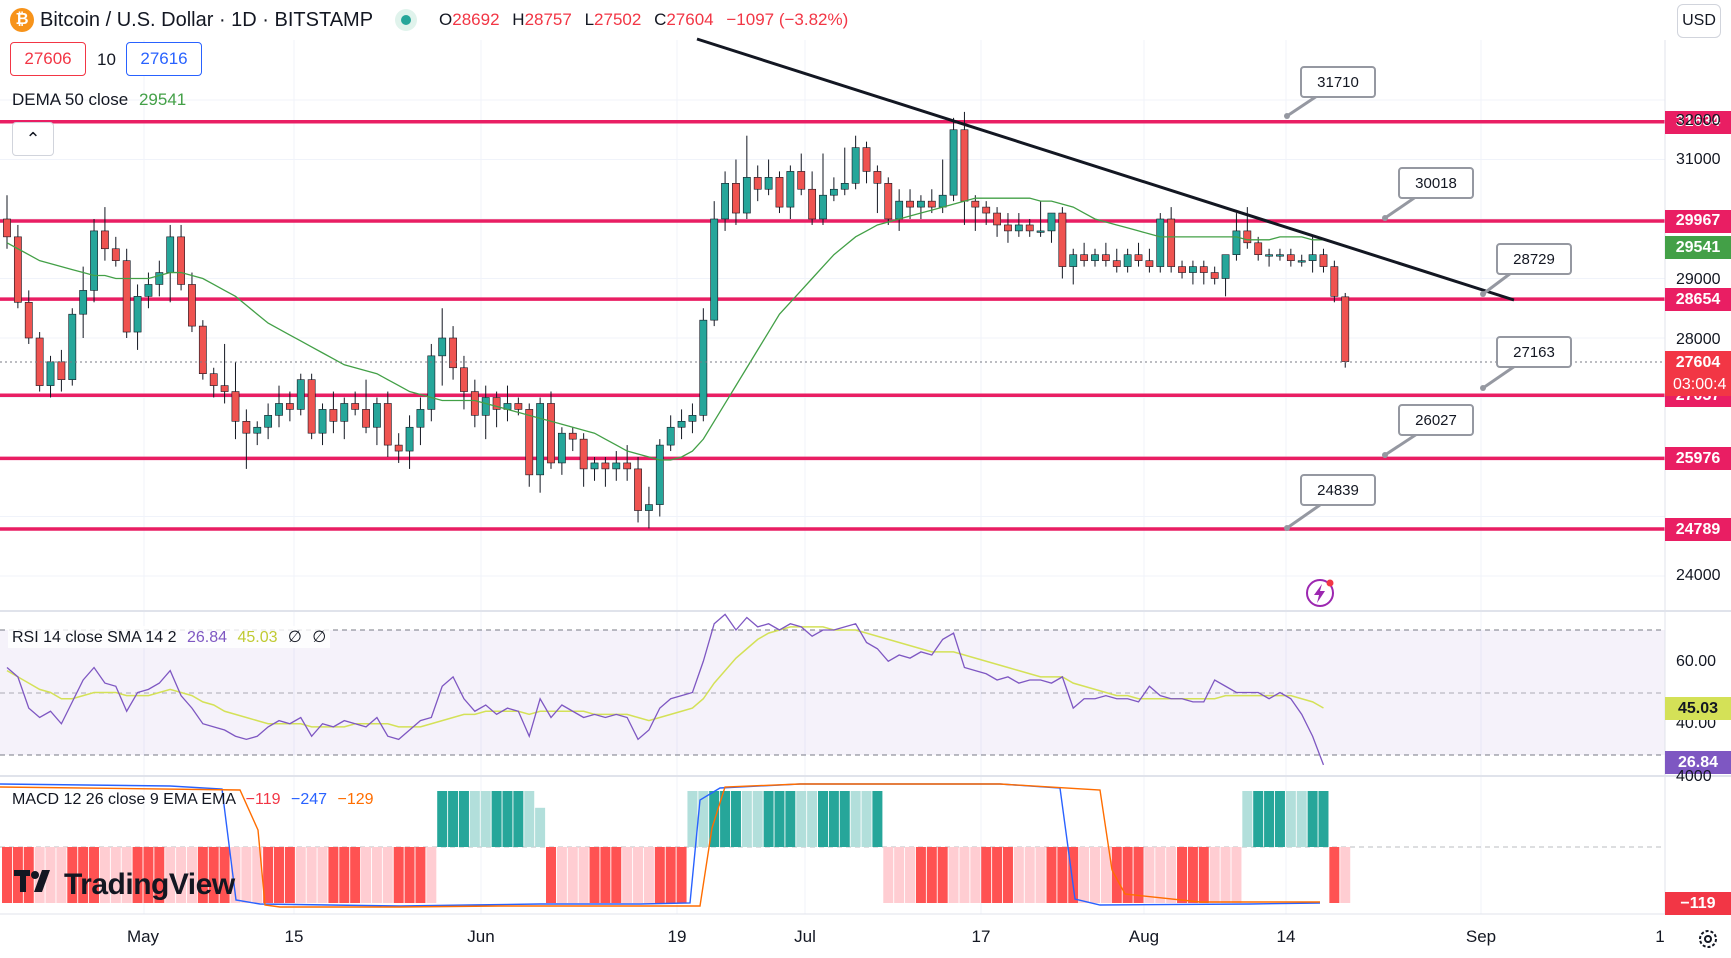  Describe the element at coordinates (1708, 939) in the screenshot. I see `settings-gear-icon` at that location.